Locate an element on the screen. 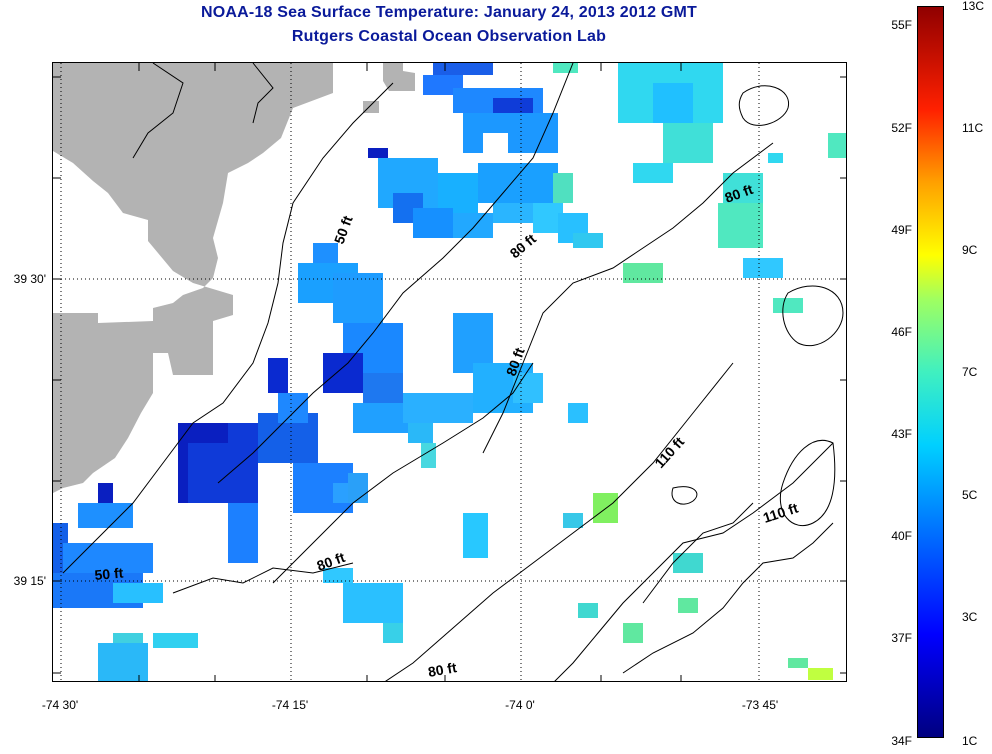  lon-label: -74 30' is located at coordinates (60, 705).